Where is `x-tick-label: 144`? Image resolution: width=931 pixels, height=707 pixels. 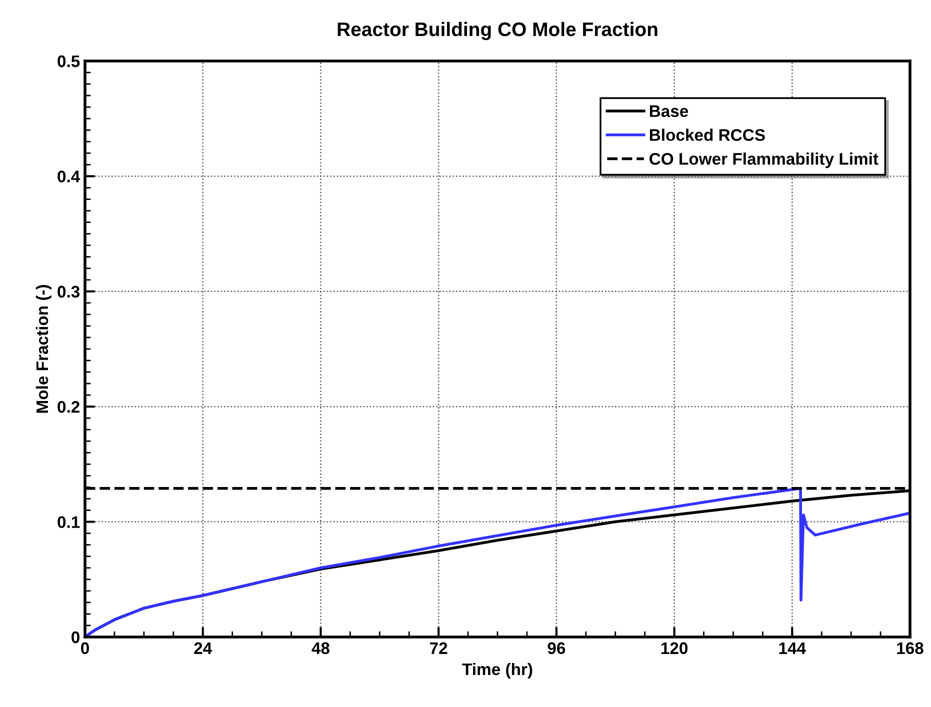 x-tick-label: 144 is located at coordinates (792, 648).